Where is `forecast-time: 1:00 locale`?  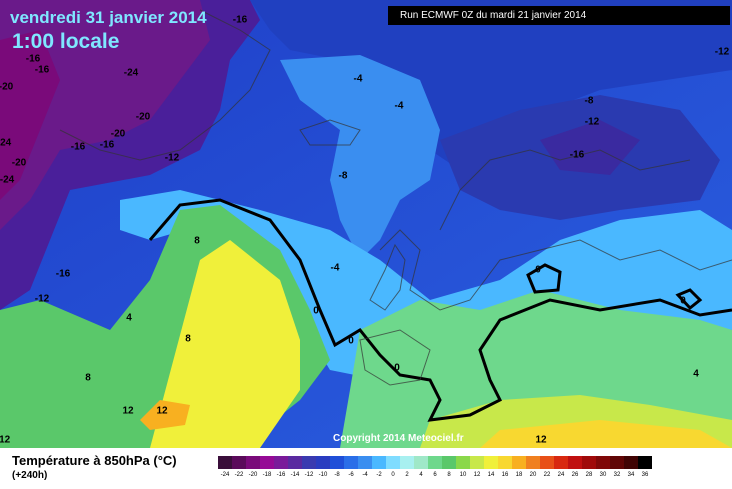
forecast-time: 1:00 locale is located at coordinates (66, 41).